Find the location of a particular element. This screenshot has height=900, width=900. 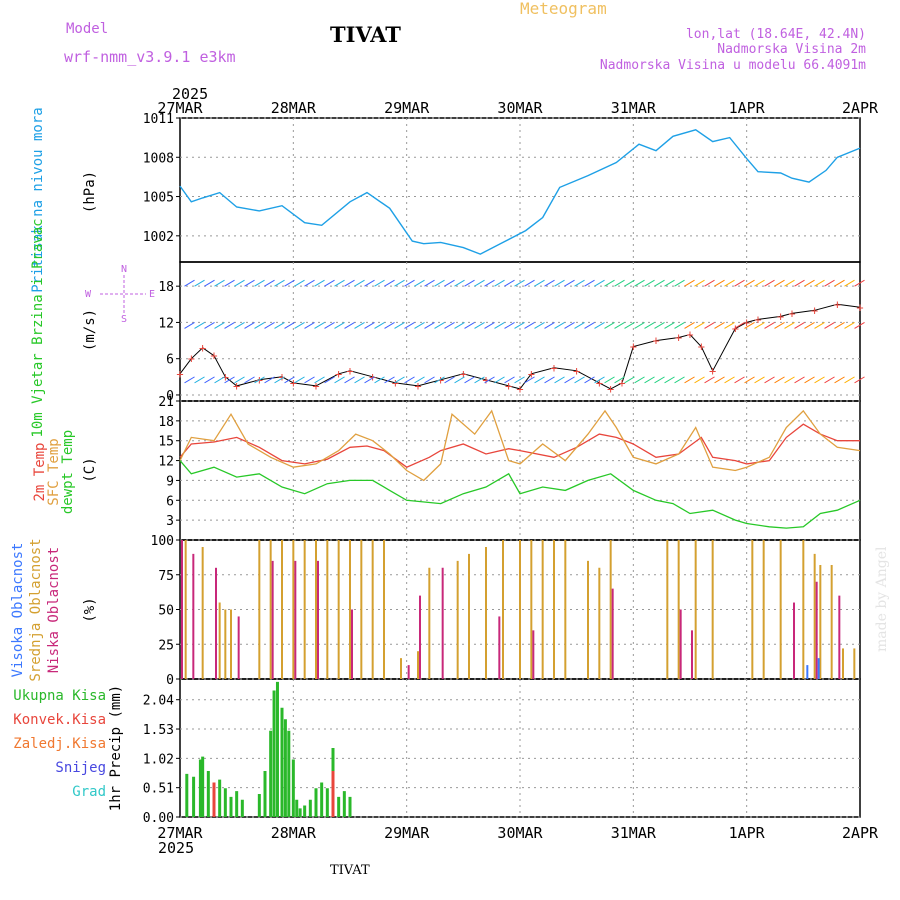

date-tick-bottom: 1APR is located at coordinates (747, 833).